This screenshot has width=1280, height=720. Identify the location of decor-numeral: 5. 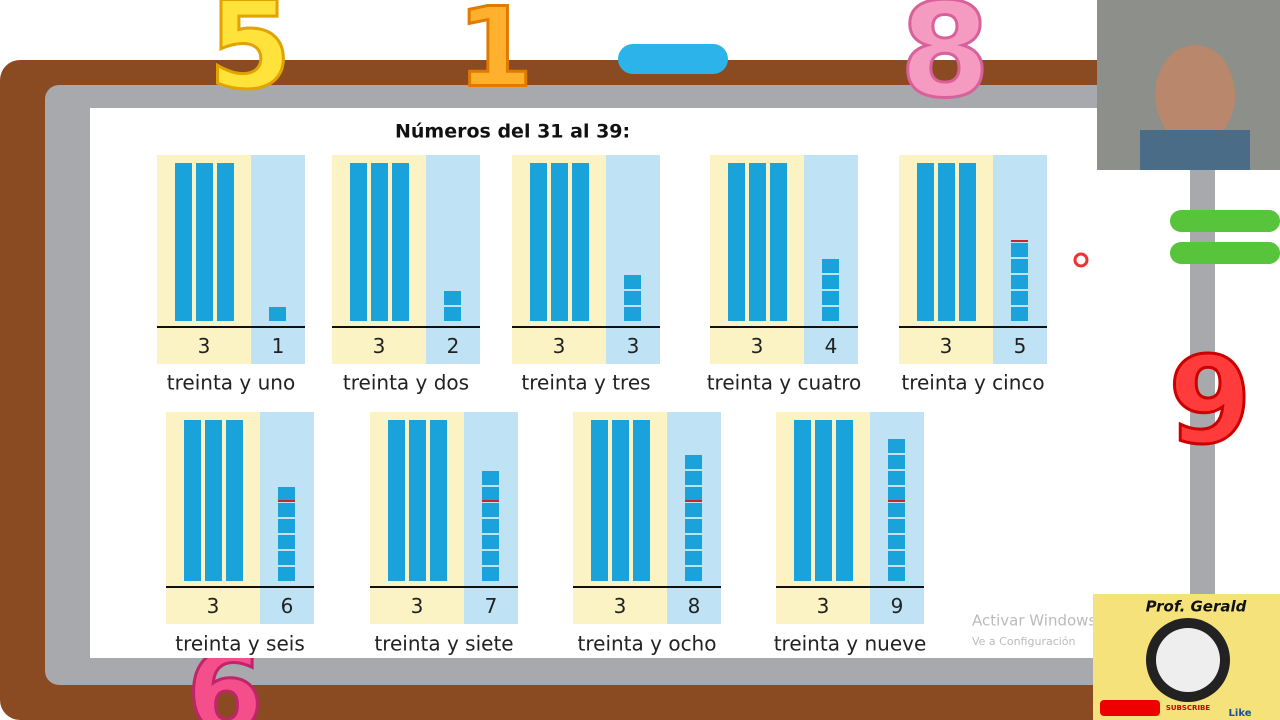
(250, 58).